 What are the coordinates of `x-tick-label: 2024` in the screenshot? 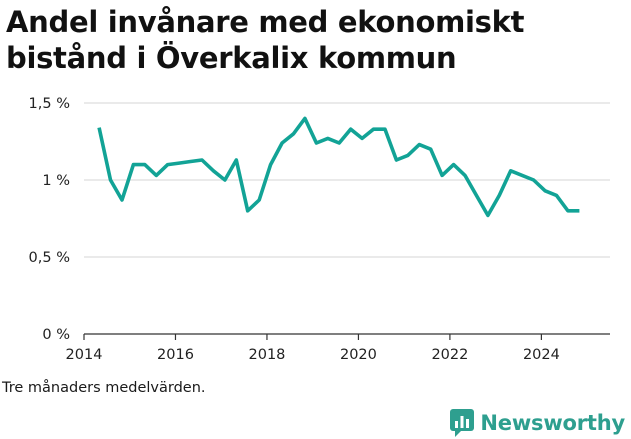 It's located at (541, 355).